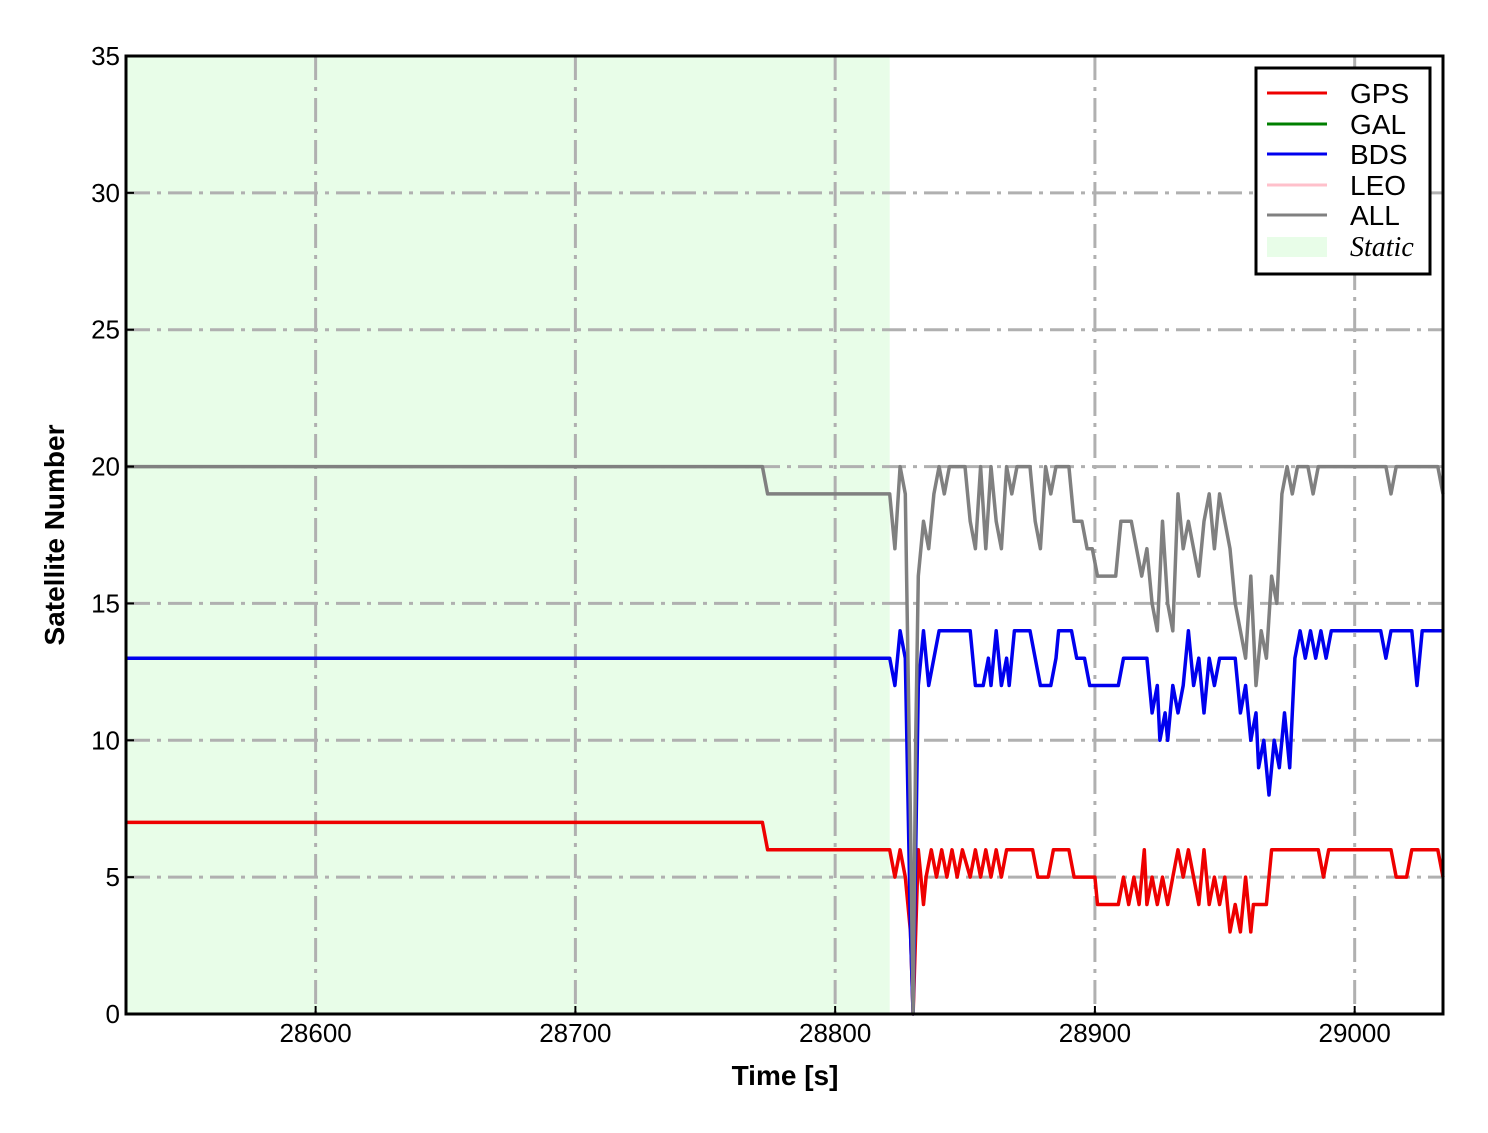 Image resolution: width=1488 pixels, height=1133 pixels. I want to click on x-tick-label: 28800, so click(835, 1033).